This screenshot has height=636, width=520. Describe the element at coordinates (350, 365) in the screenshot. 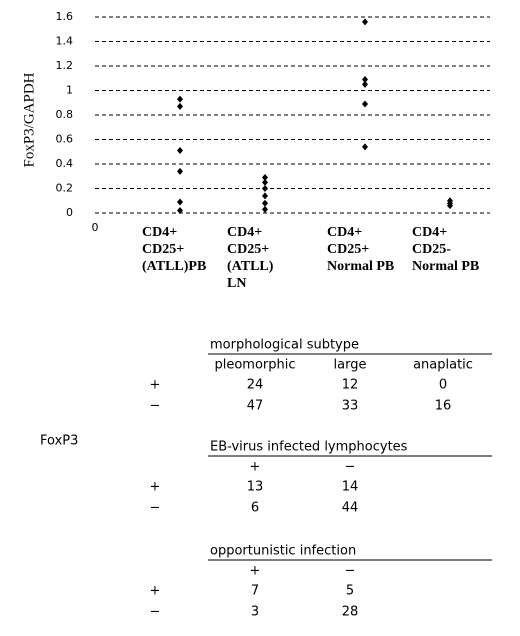

I see `column-header: large` at that location.